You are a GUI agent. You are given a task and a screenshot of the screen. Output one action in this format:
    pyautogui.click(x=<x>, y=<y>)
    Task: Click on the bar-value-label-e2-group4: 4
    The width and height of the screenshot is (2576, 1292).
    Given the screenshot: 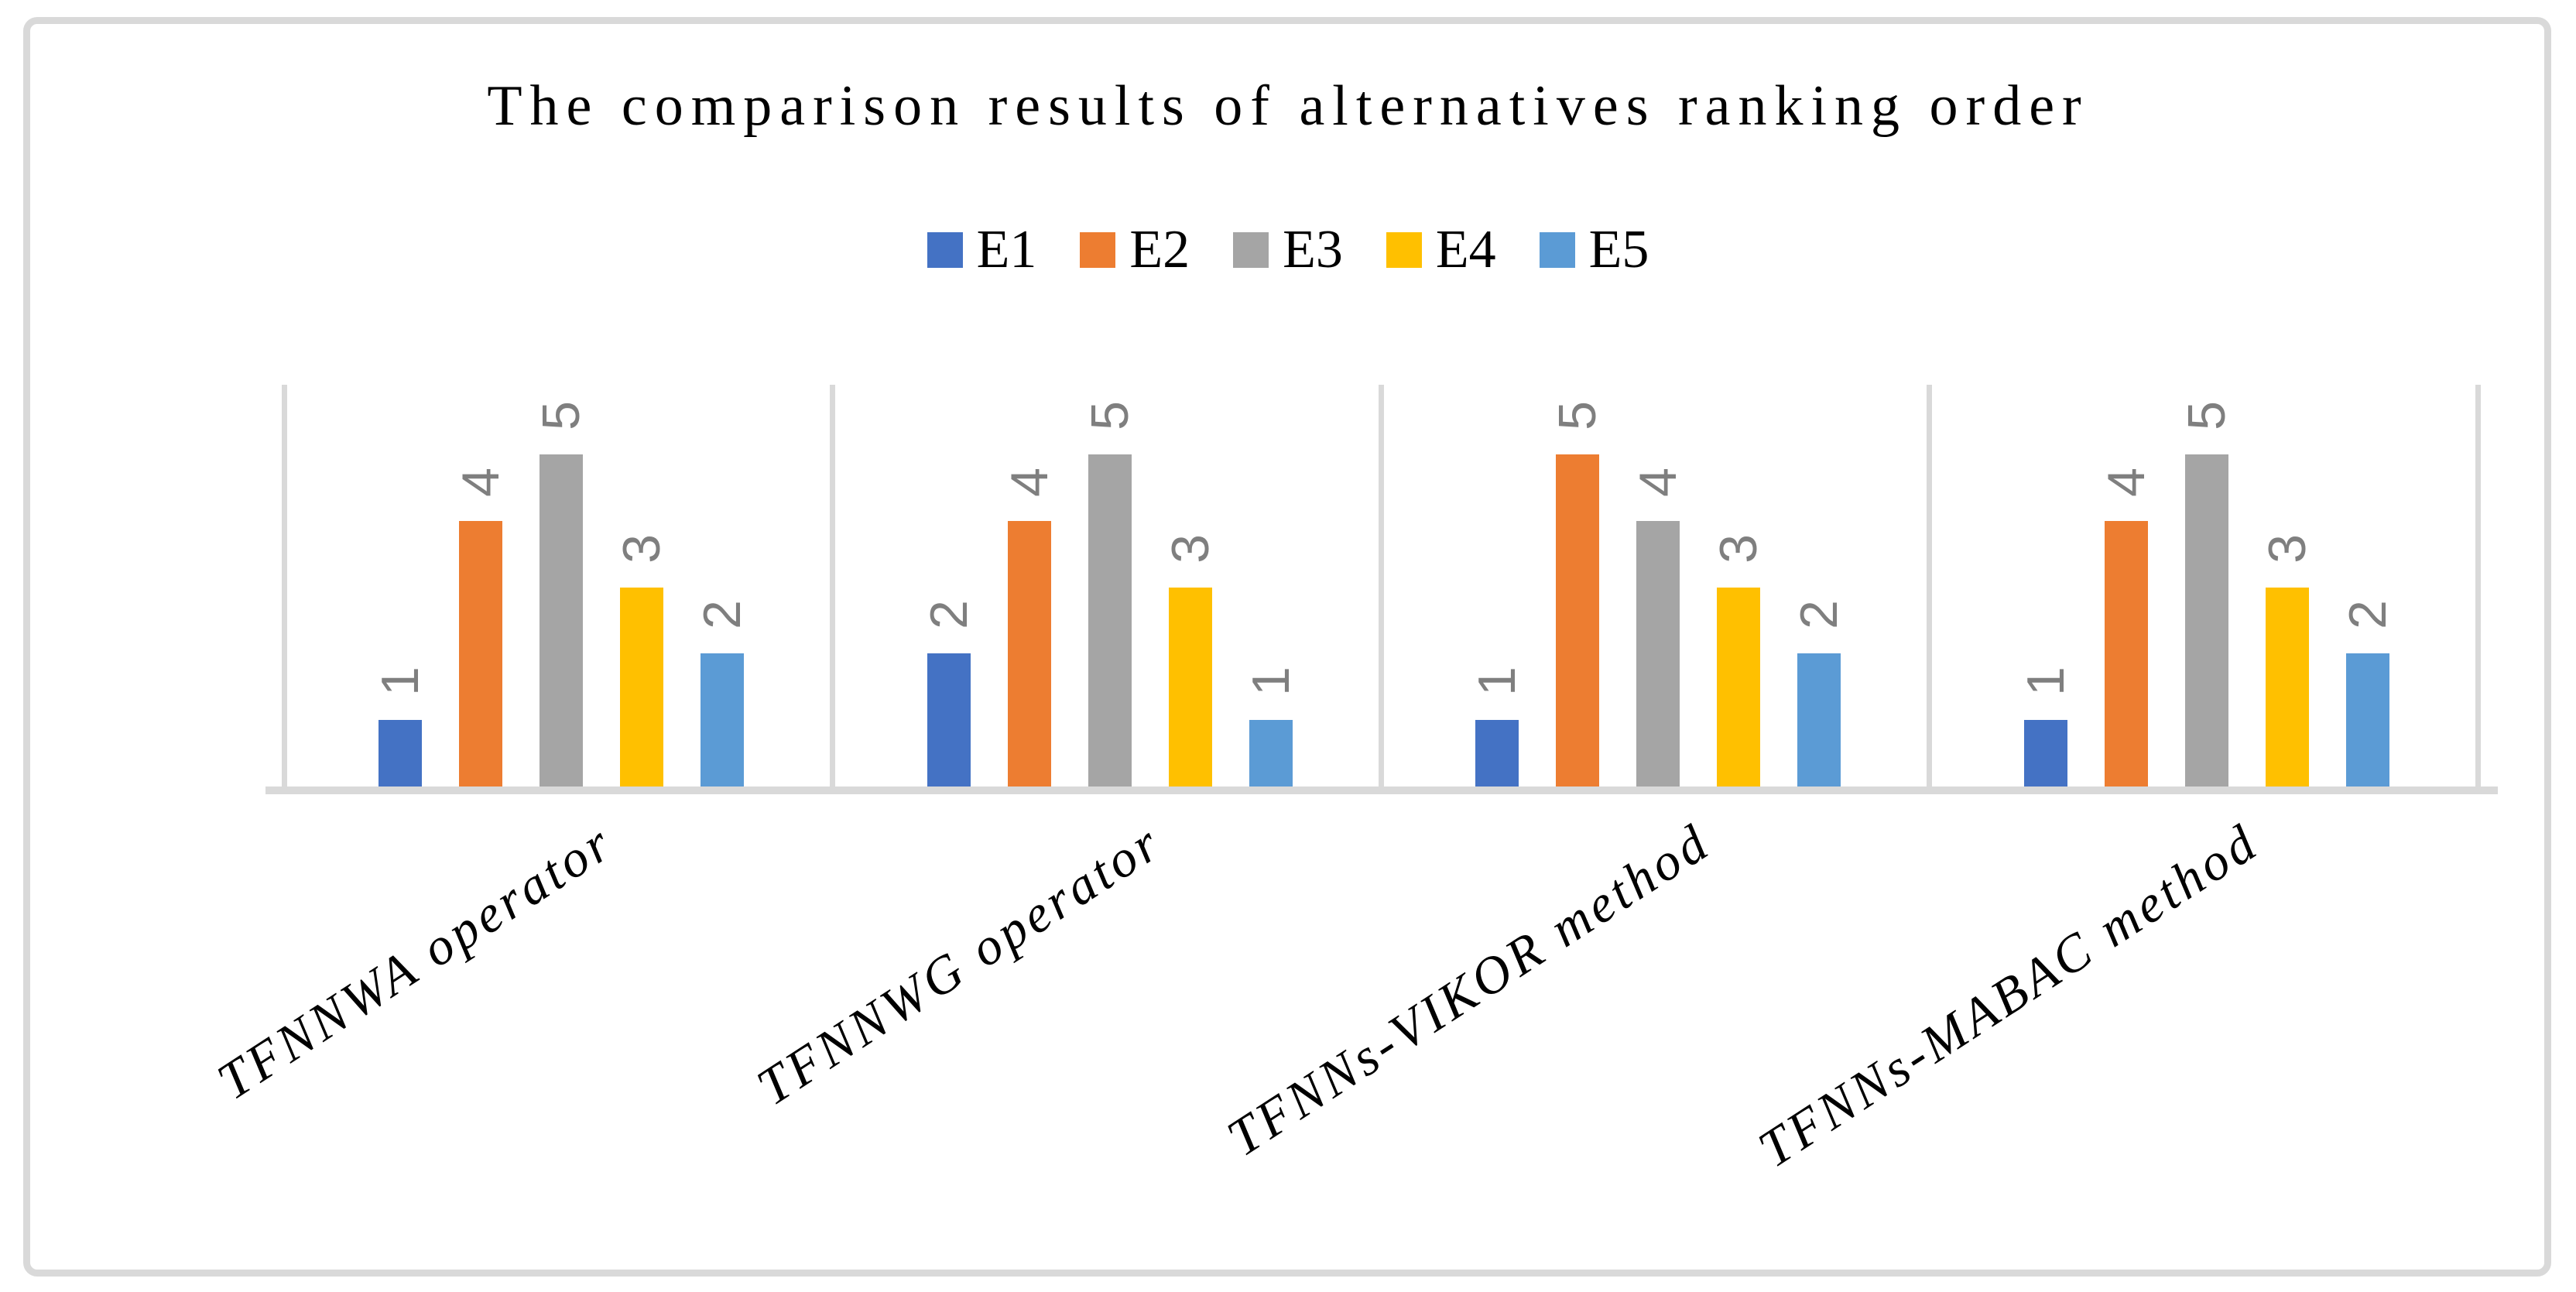 What is the action you would take?
    pyautogui.click(x=2126, y=482)
    